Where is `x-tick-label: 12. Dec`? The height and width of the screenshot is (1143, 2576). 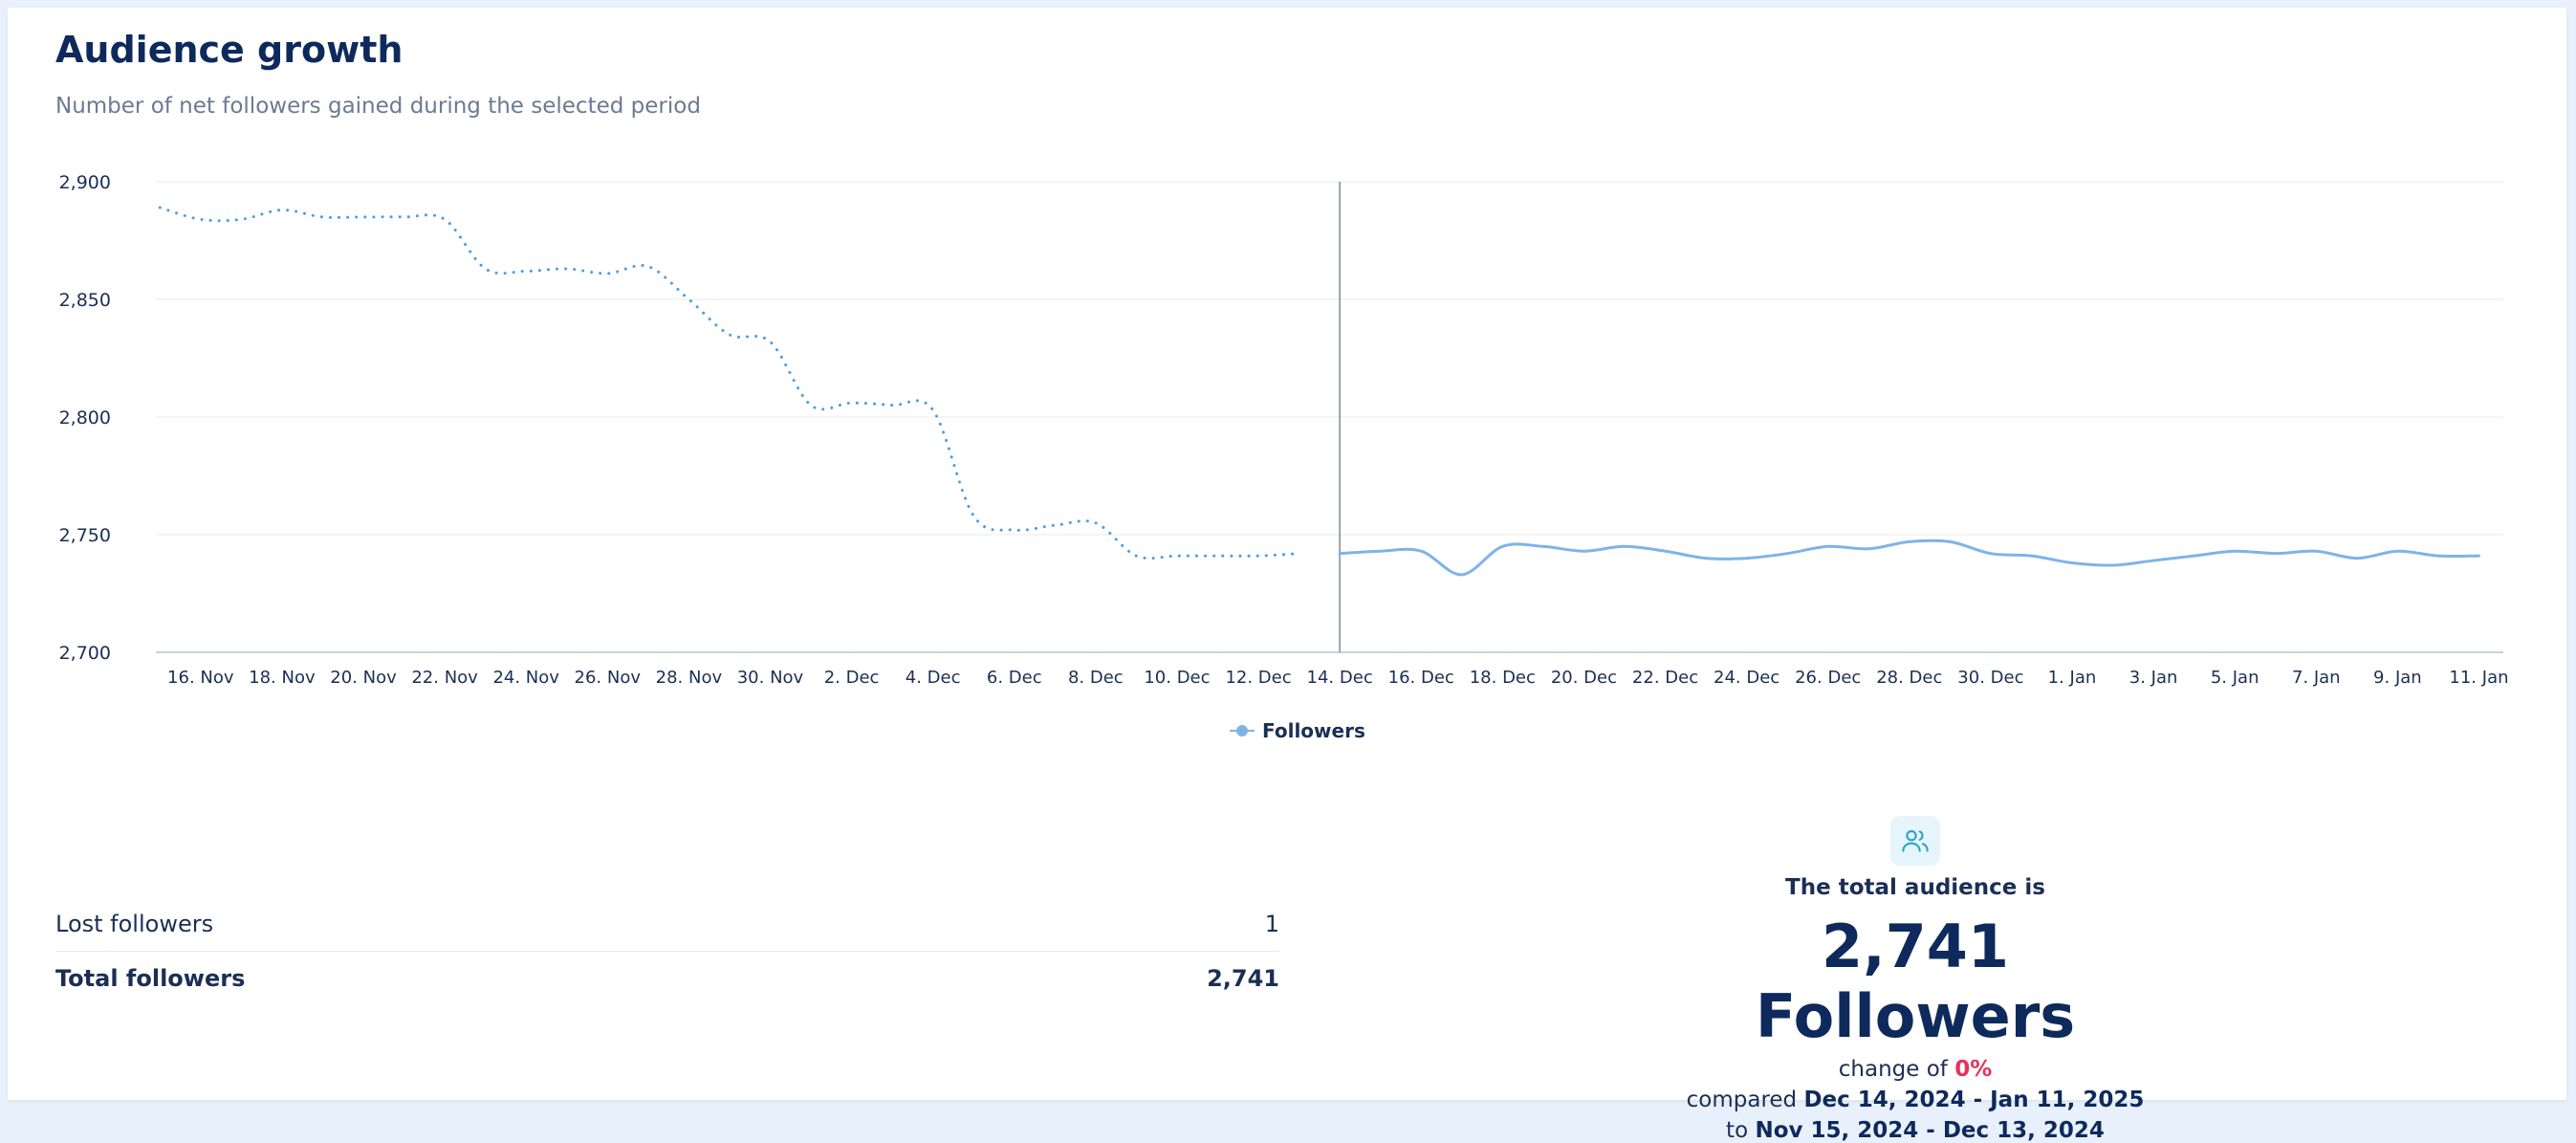
x-tick-label: 12. Dec is located at coordinates (1258, 678).